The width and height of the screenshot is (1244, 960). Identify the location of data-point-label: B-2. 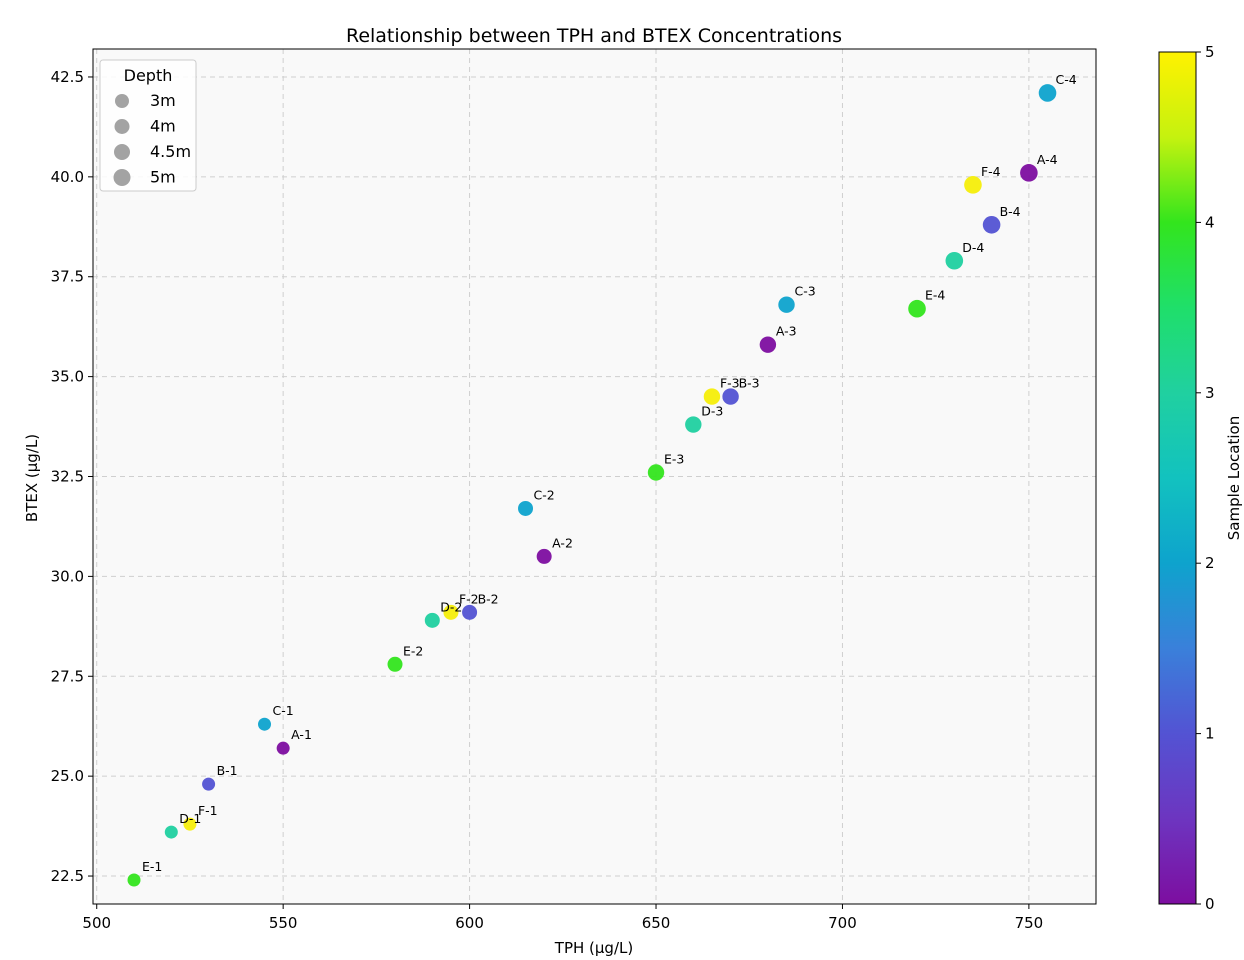
(488, 598).